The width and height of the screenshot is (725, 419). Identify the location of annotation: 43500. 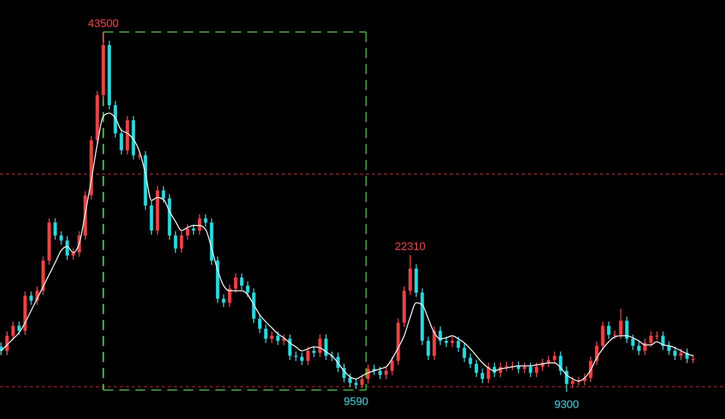
(103, 24).